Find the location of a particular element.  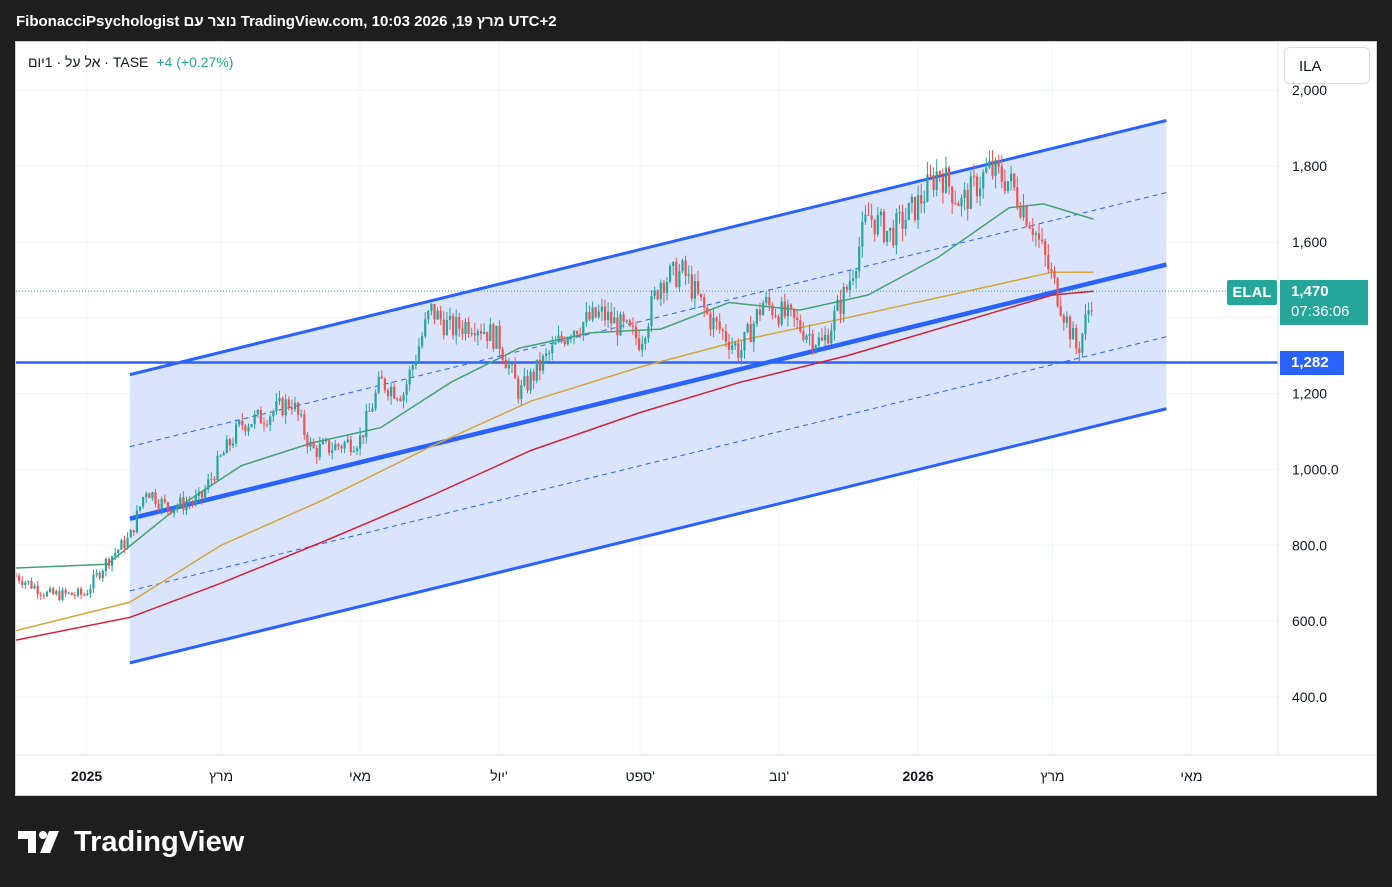

symbol-tag: ELAL is located at coordinates (1252, 292).